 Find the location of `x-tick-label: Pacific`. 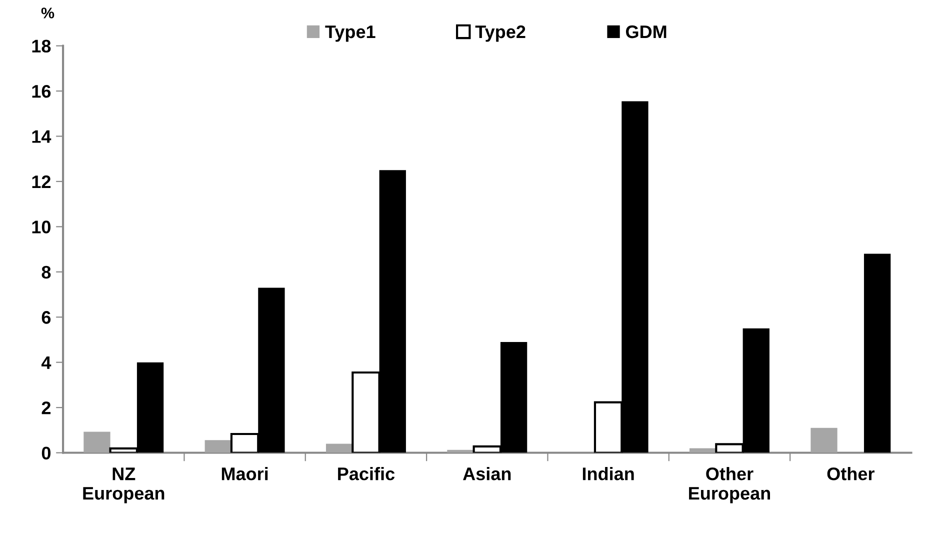

x-tick-label: Pacific is located at coordinates (366, 473).